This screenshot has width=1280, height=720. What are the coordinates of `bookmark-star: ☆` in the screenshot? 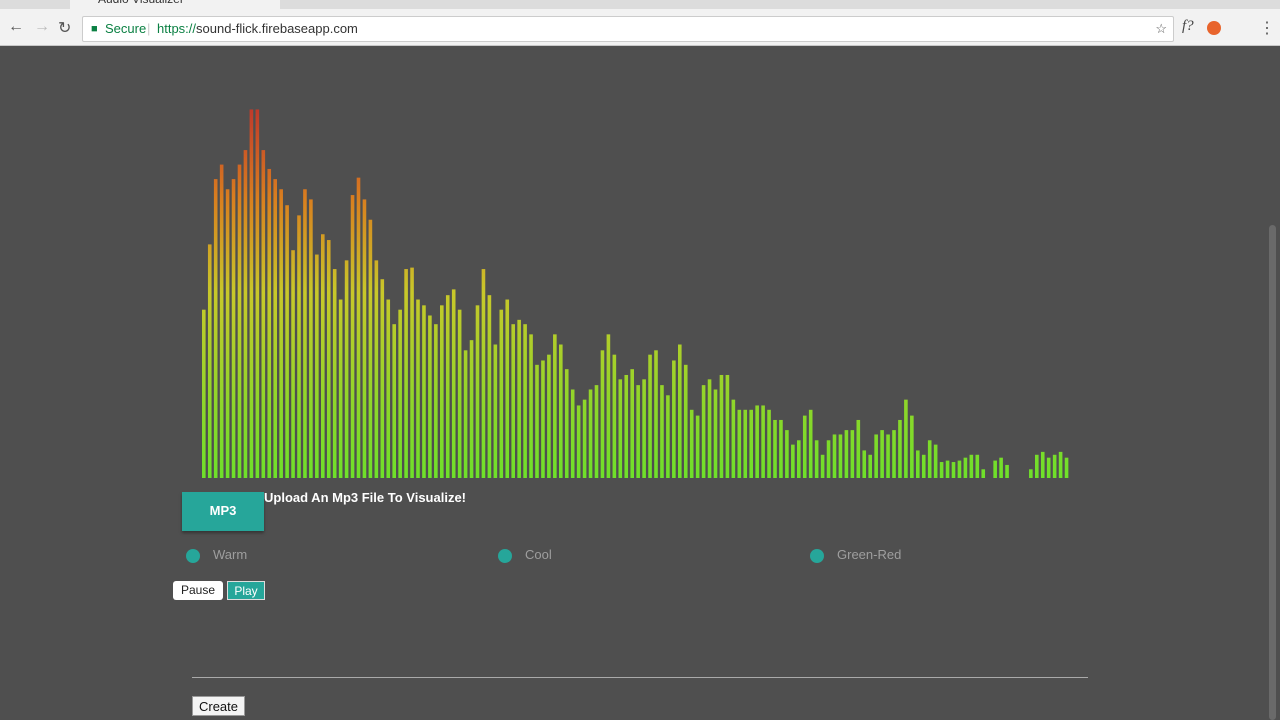 It's located at (1161, 28).